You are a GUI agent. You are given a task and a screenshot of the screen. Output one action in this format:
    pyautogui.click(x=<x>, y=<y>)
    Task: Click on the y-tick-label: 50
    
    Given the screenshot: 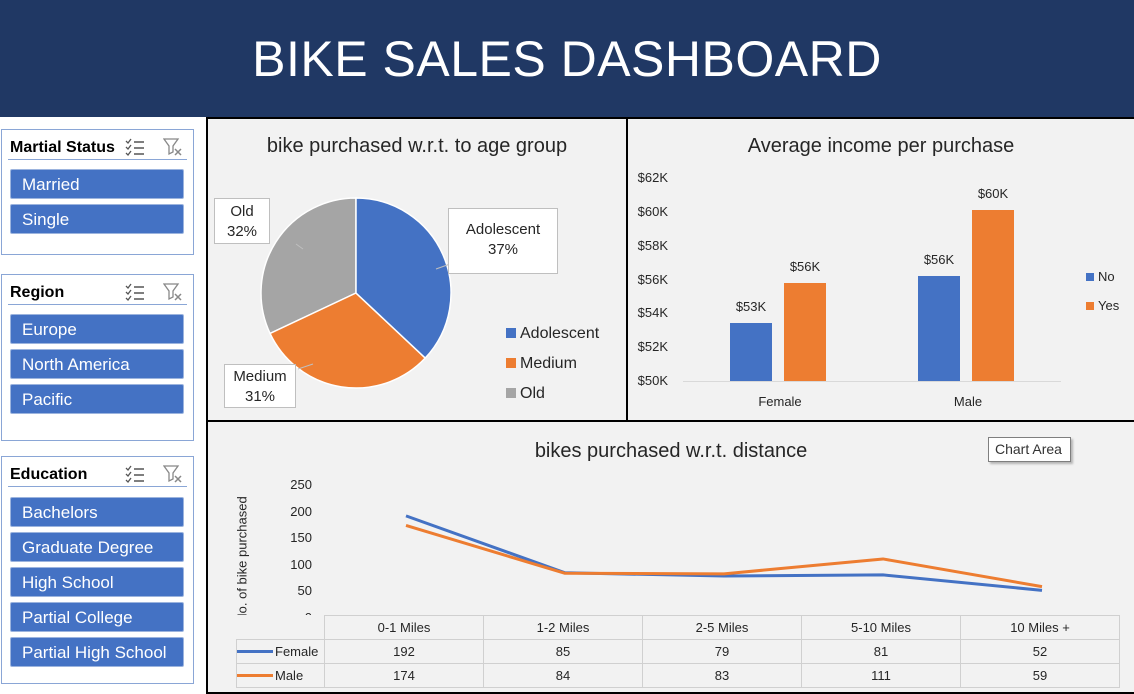 What is the action you would take?
    pyautogui.click(x=304, y=591)
    